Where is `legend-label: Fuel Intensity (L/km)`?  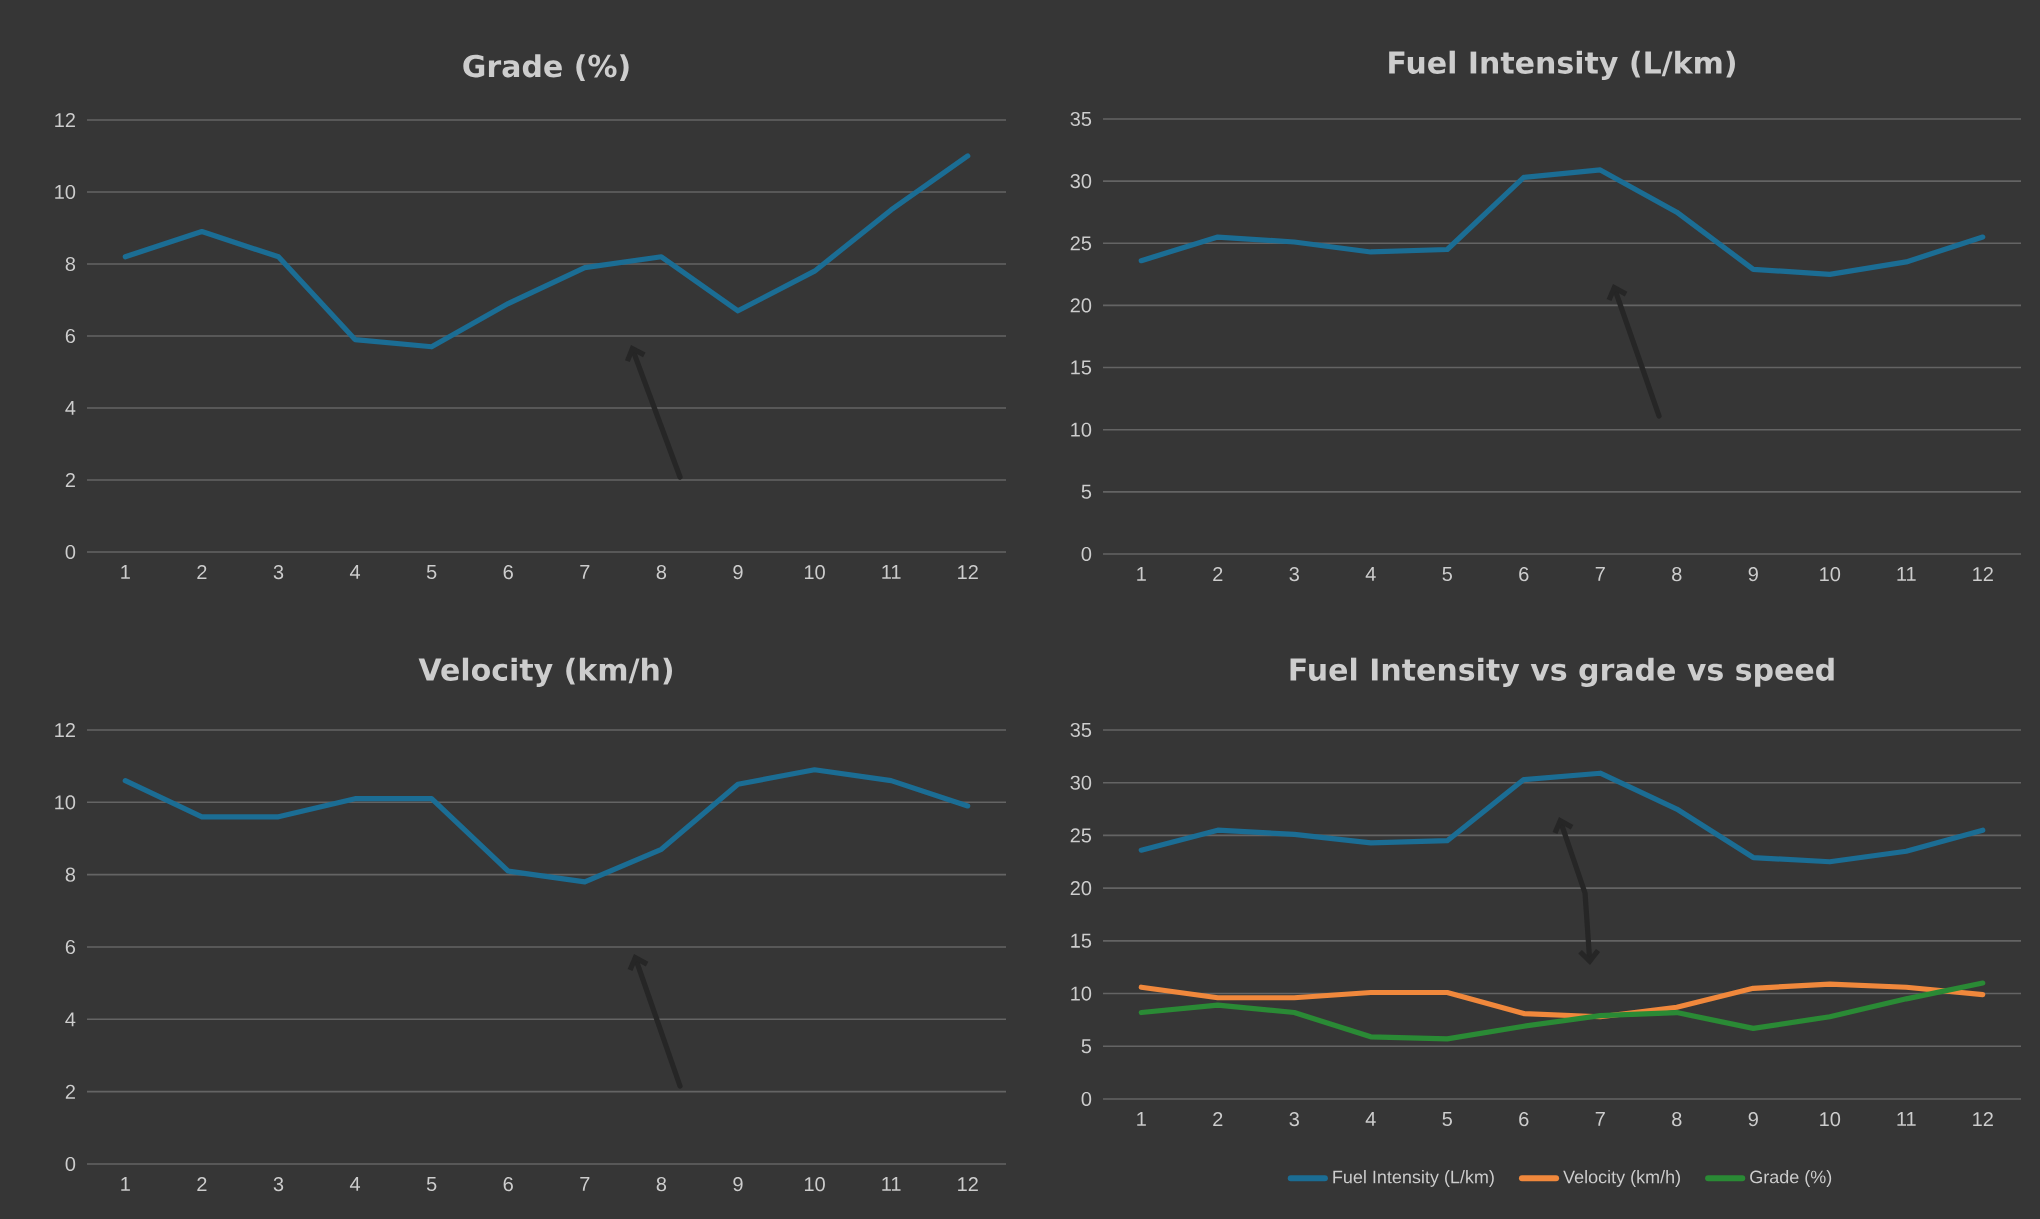
legend-label: Fuel Intensity (L/km) is located at coordinates (1413, 1178).